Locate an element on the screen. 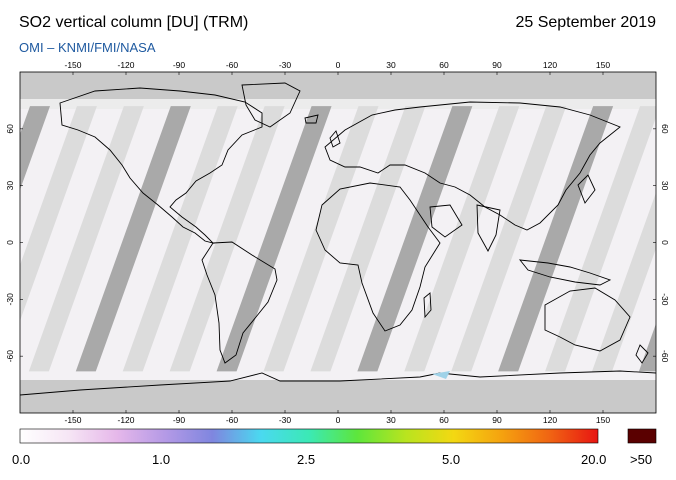  colorbar-label-0: 0.0 is located at coordinates (21, 459).